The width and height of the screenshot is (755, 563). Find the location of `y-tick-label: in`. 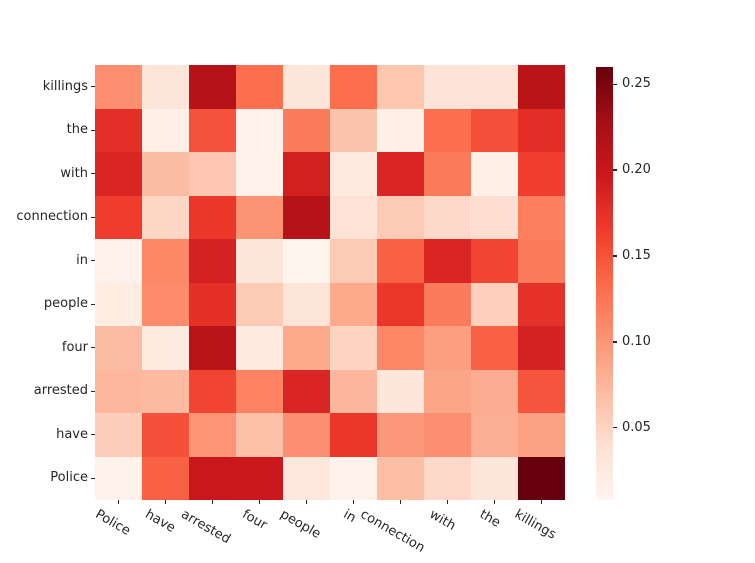

y-tick-label: in is located at coordinates (82, 260).